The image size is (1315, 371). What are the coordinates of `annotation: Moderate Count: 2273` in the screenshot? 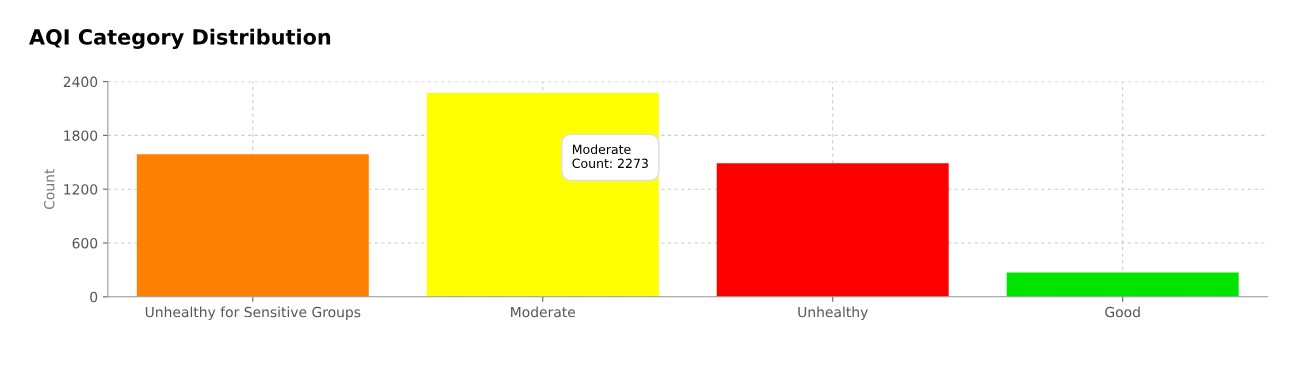 It's located at (610, 156).